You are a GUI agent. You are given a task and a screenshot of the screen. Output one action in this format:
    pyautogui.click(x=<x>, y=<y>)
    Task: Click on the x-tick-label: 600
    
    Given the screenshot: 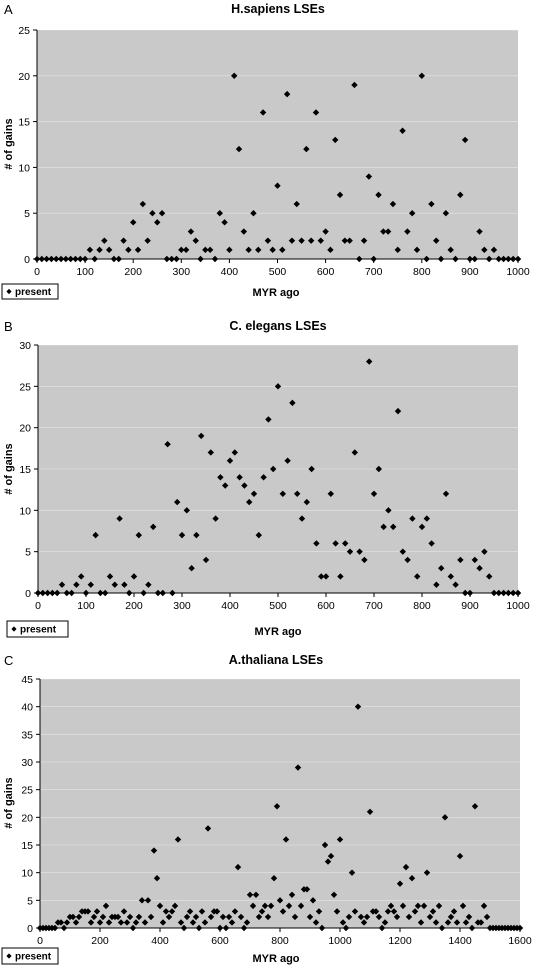 What is the action you would take?
    pyautogui.click(x=220, y=941)
    